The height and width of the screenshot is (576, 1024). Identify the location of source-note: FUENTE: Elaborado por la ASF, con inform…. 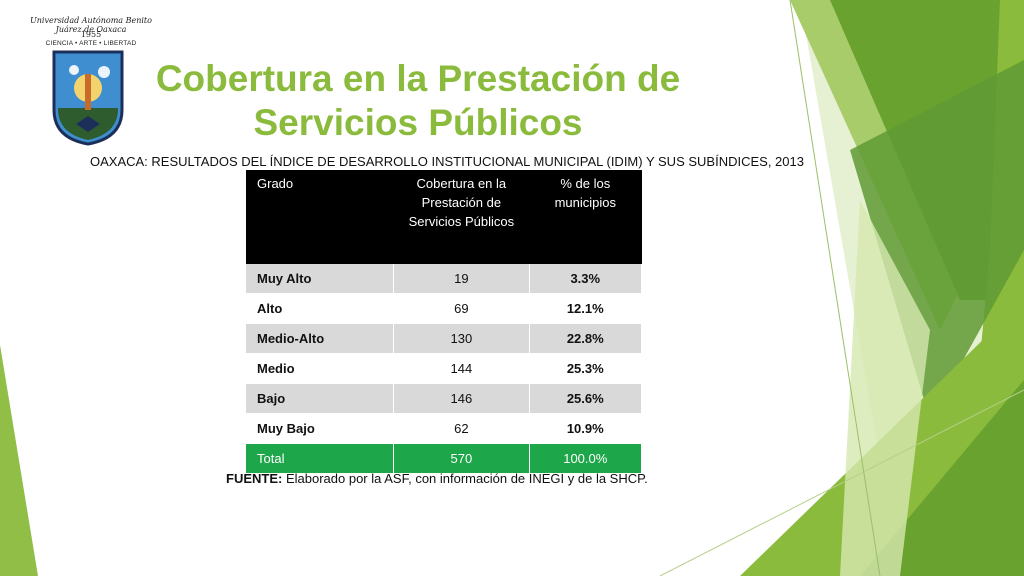
(486, 478).